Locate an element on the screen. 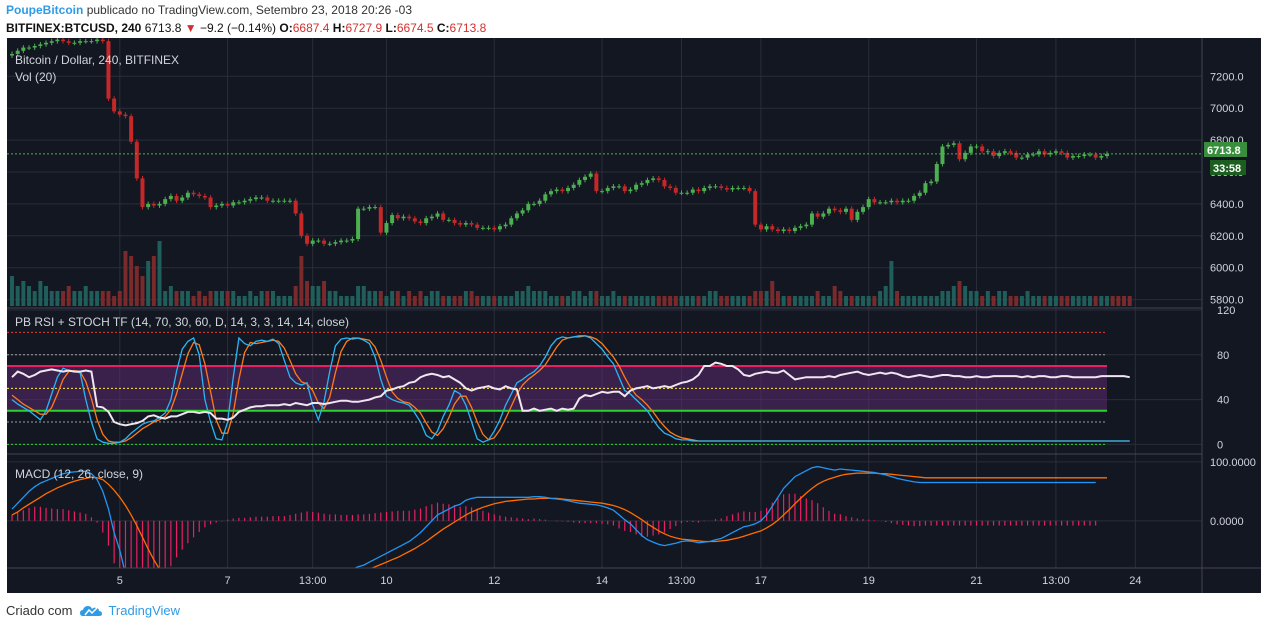  tradingview-brand: TradingView is located at coordinates (144, 610).